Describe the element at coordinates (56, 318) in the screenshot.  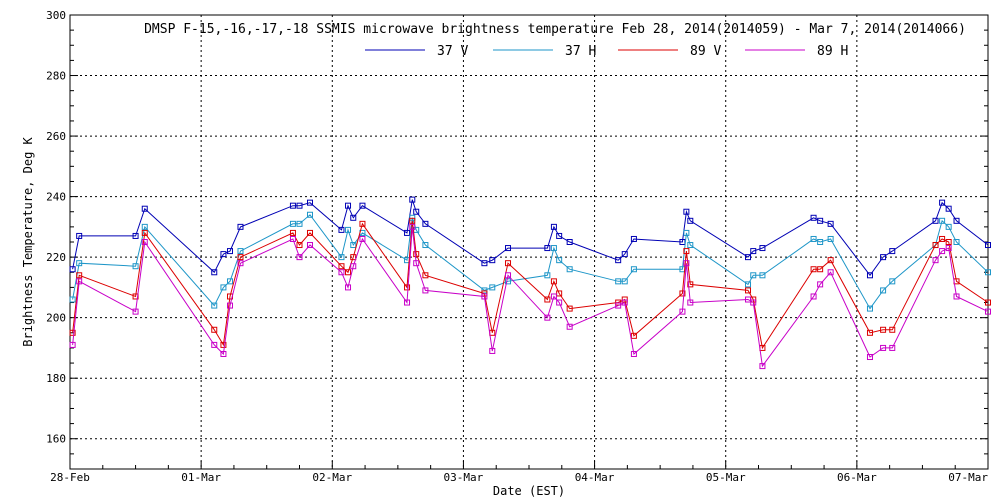
I see `y-tick-label: 200` at that location.